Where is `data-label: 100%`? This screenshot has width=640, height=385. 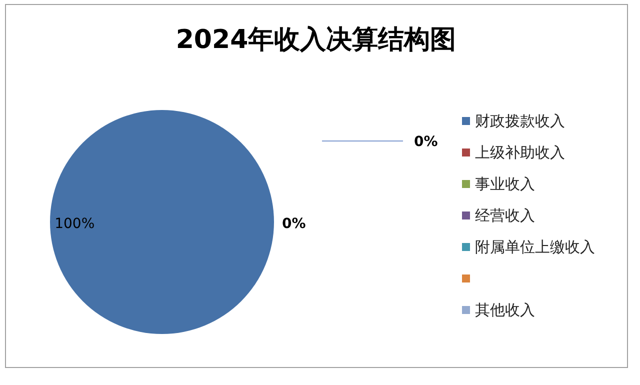
data-label: 100% is located at coordinates (74, 224).